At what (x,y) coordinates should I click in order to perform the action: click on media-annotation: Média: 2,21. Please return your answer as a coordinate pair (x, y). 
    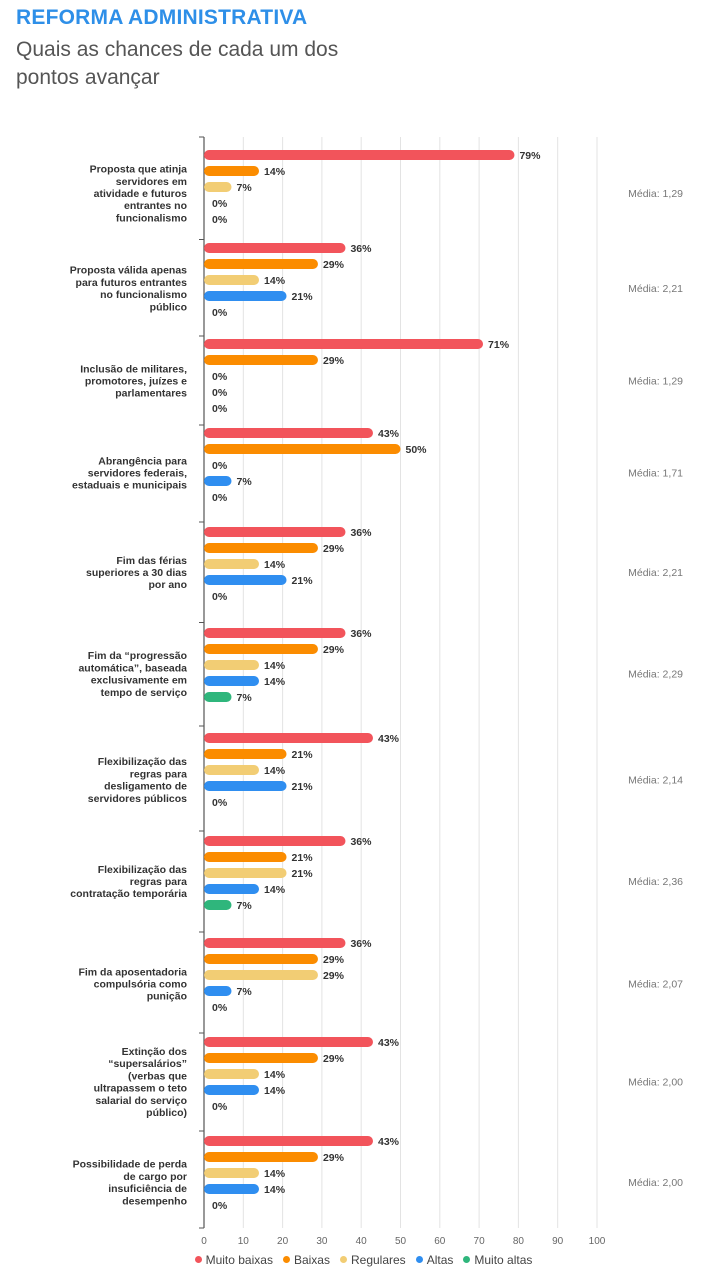
    Looking at the image, I should click on (655, 573).